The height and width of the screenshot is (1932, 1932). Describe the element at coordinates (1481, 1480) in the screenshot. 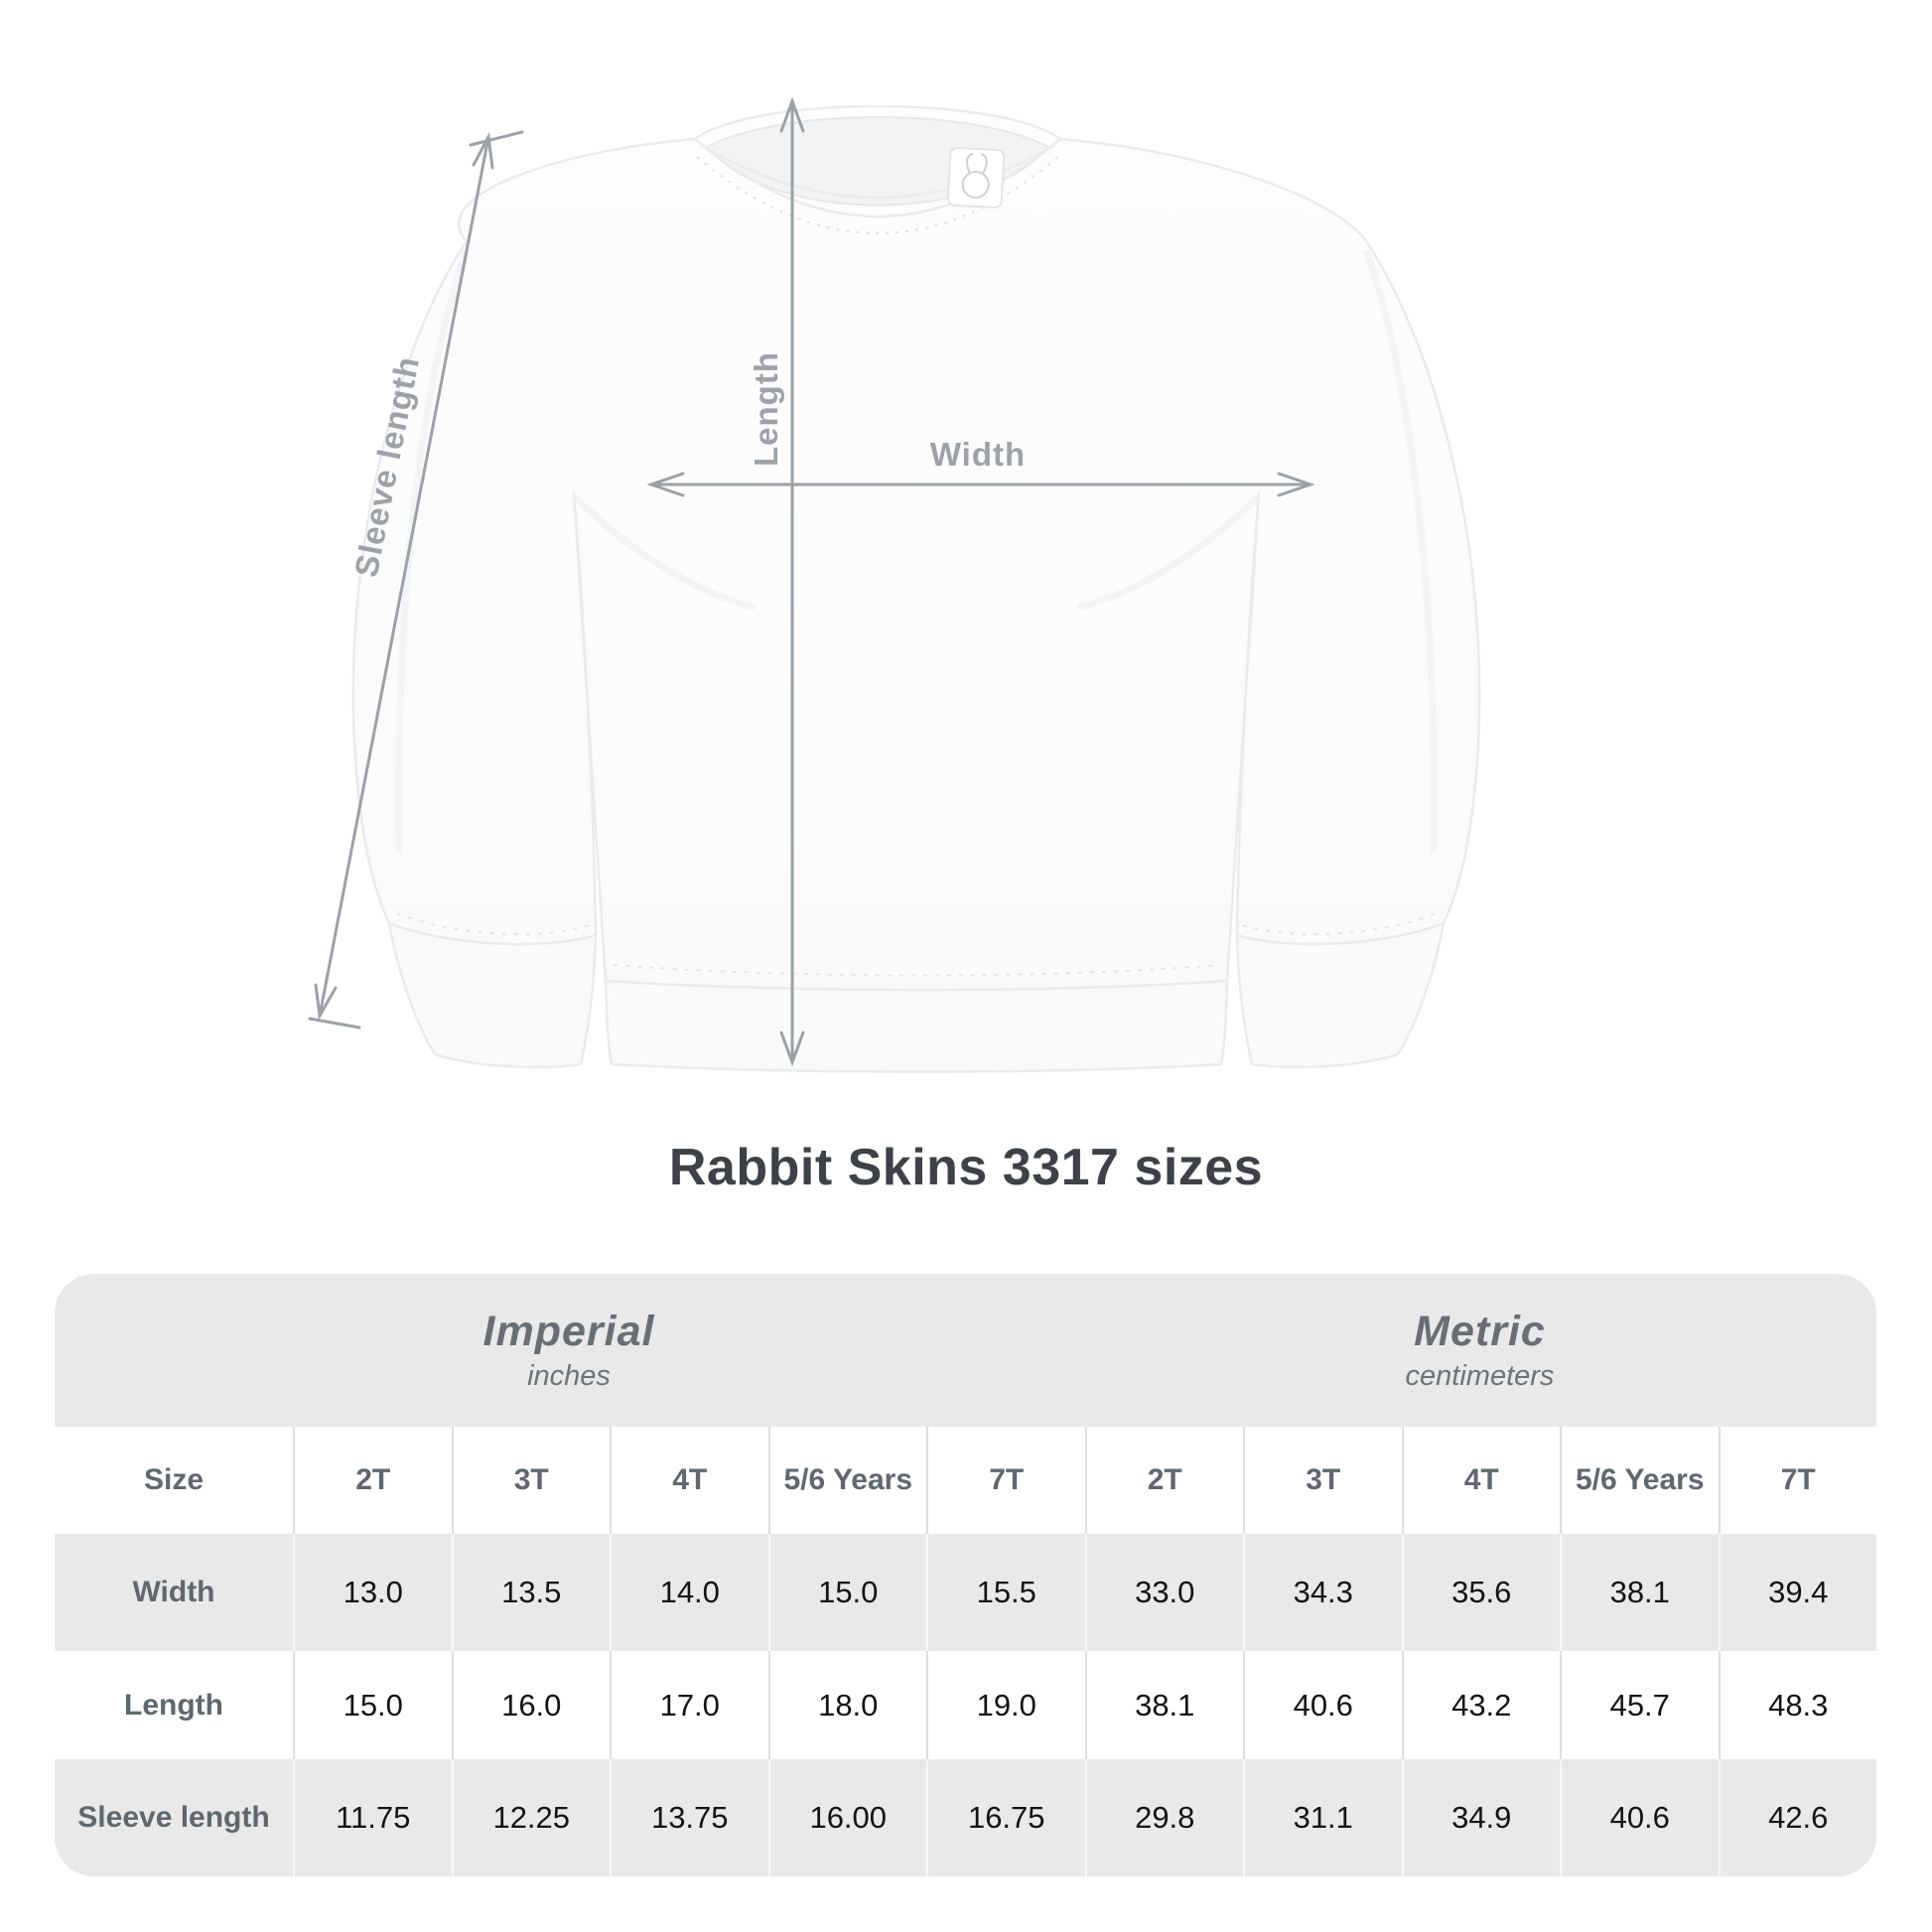

I see `col-header-metric-4t: 4T` at that location.